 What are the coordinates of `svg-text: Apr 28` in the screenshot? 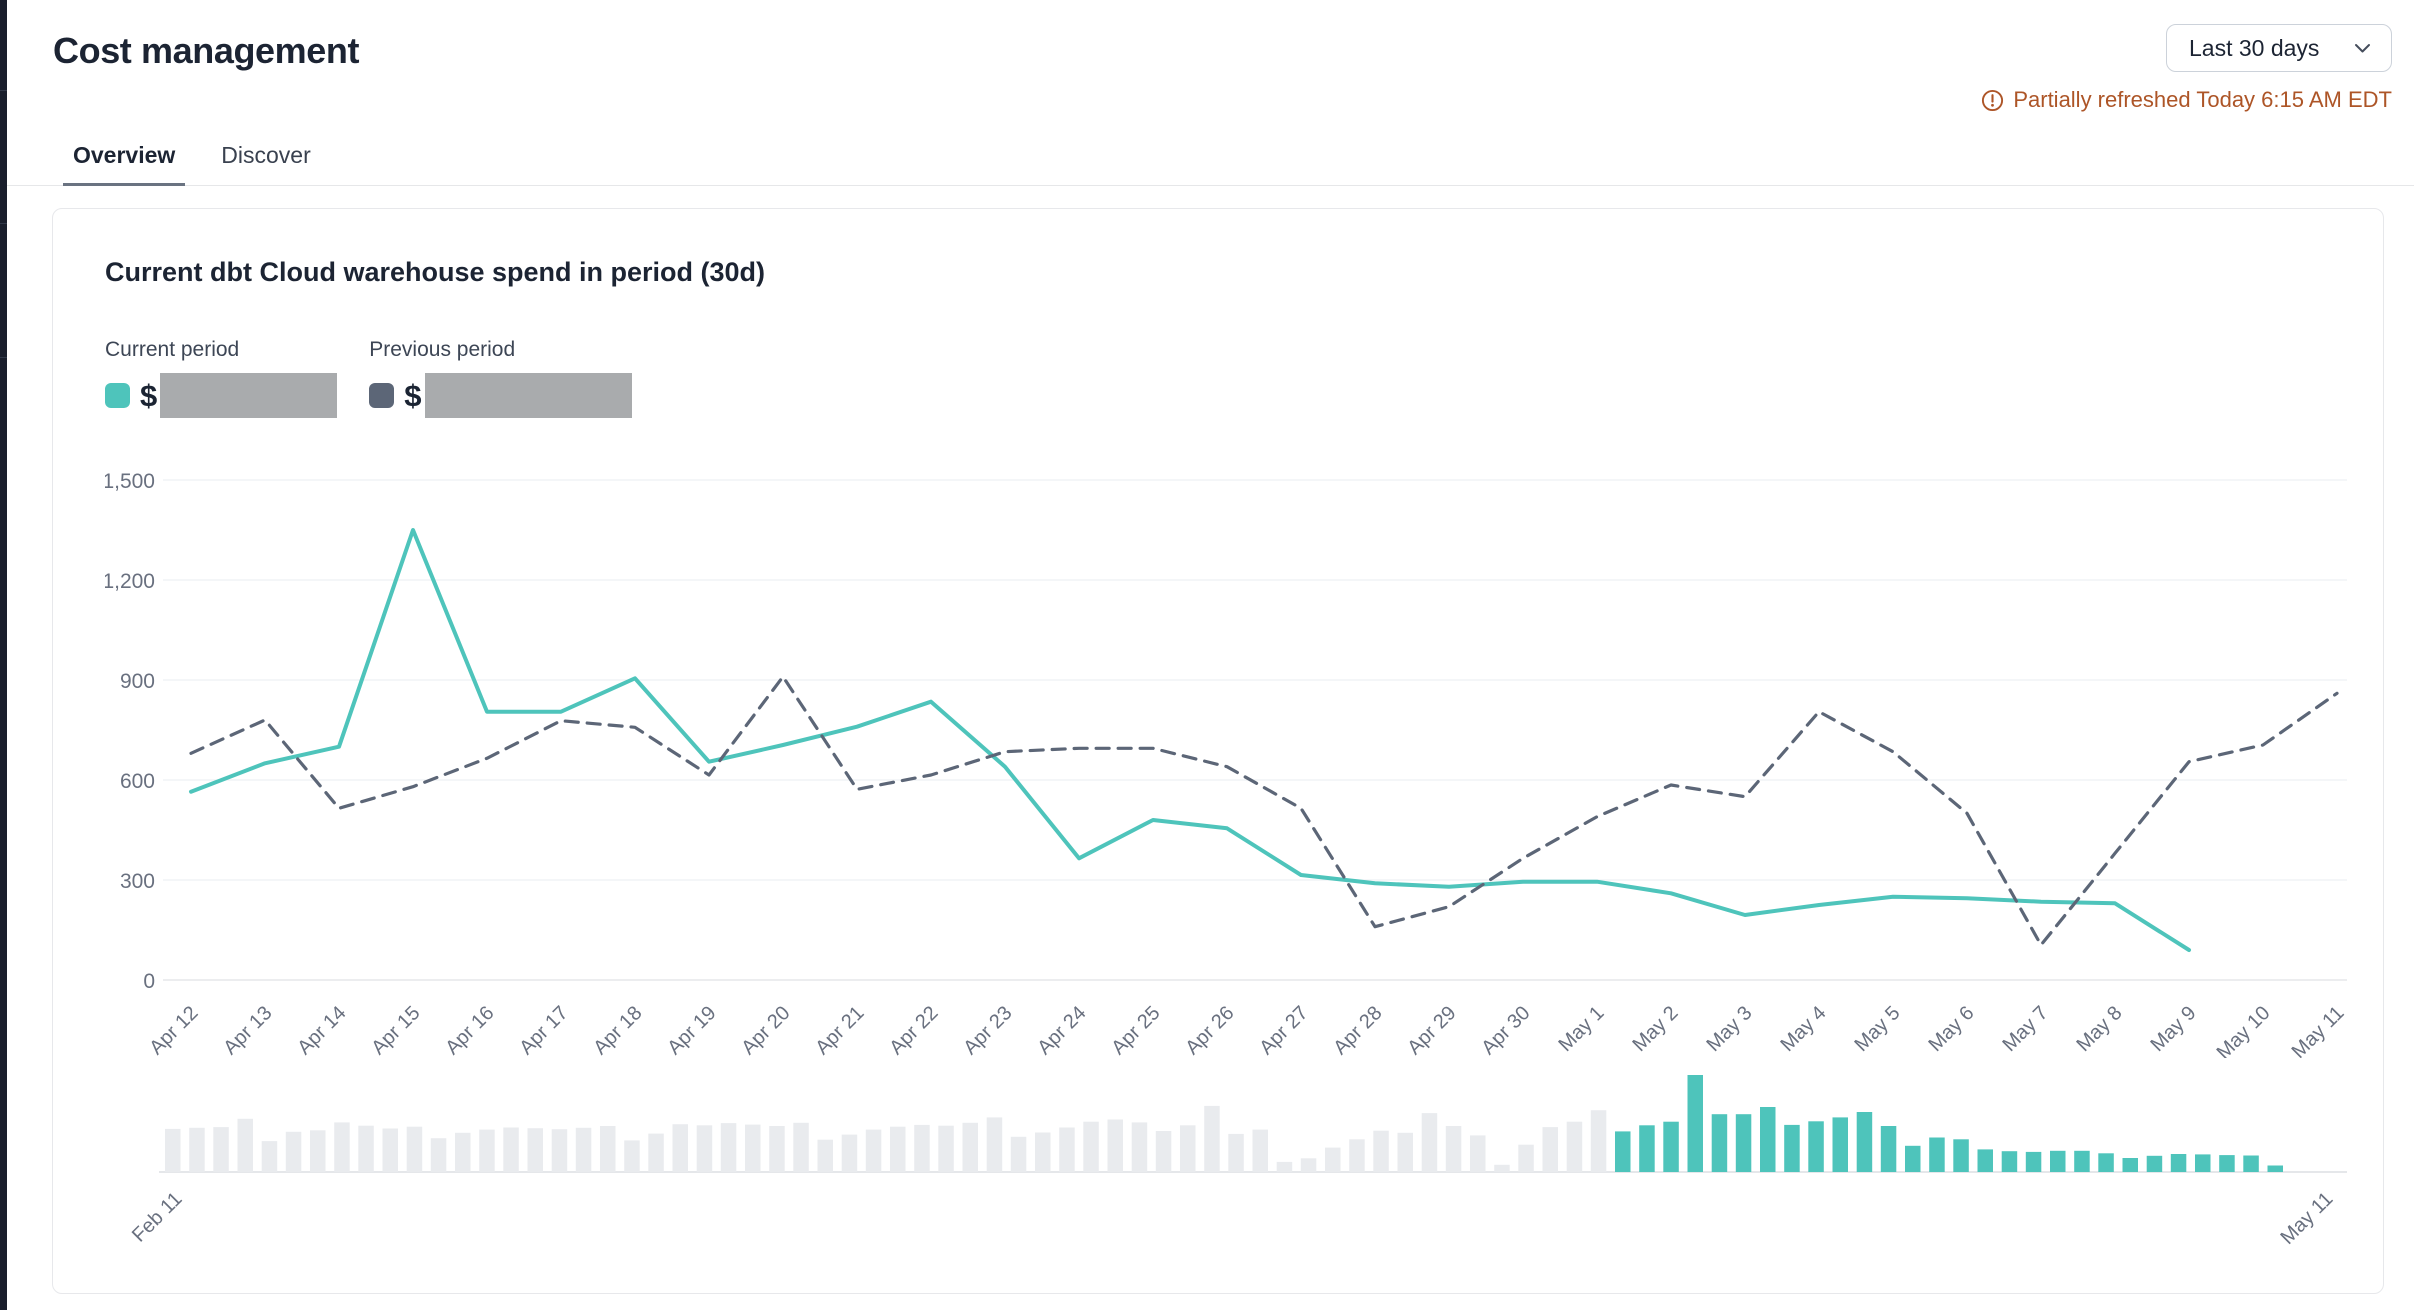 It's located at (1357, 1030).